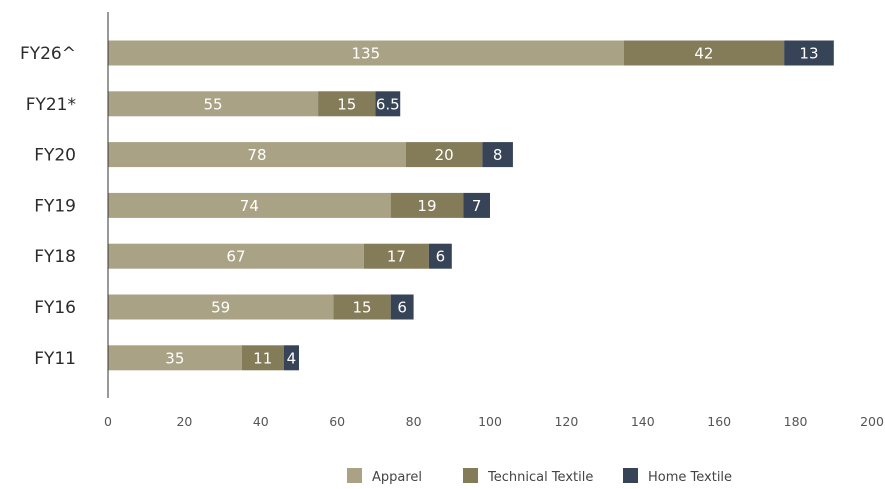 Image resolution: width=885 pixels, height=489 pixels. What do you see at coordinates (48, 54) in the screenshot?
I see `category-label: FY26^` at bounding box center [48, 54].